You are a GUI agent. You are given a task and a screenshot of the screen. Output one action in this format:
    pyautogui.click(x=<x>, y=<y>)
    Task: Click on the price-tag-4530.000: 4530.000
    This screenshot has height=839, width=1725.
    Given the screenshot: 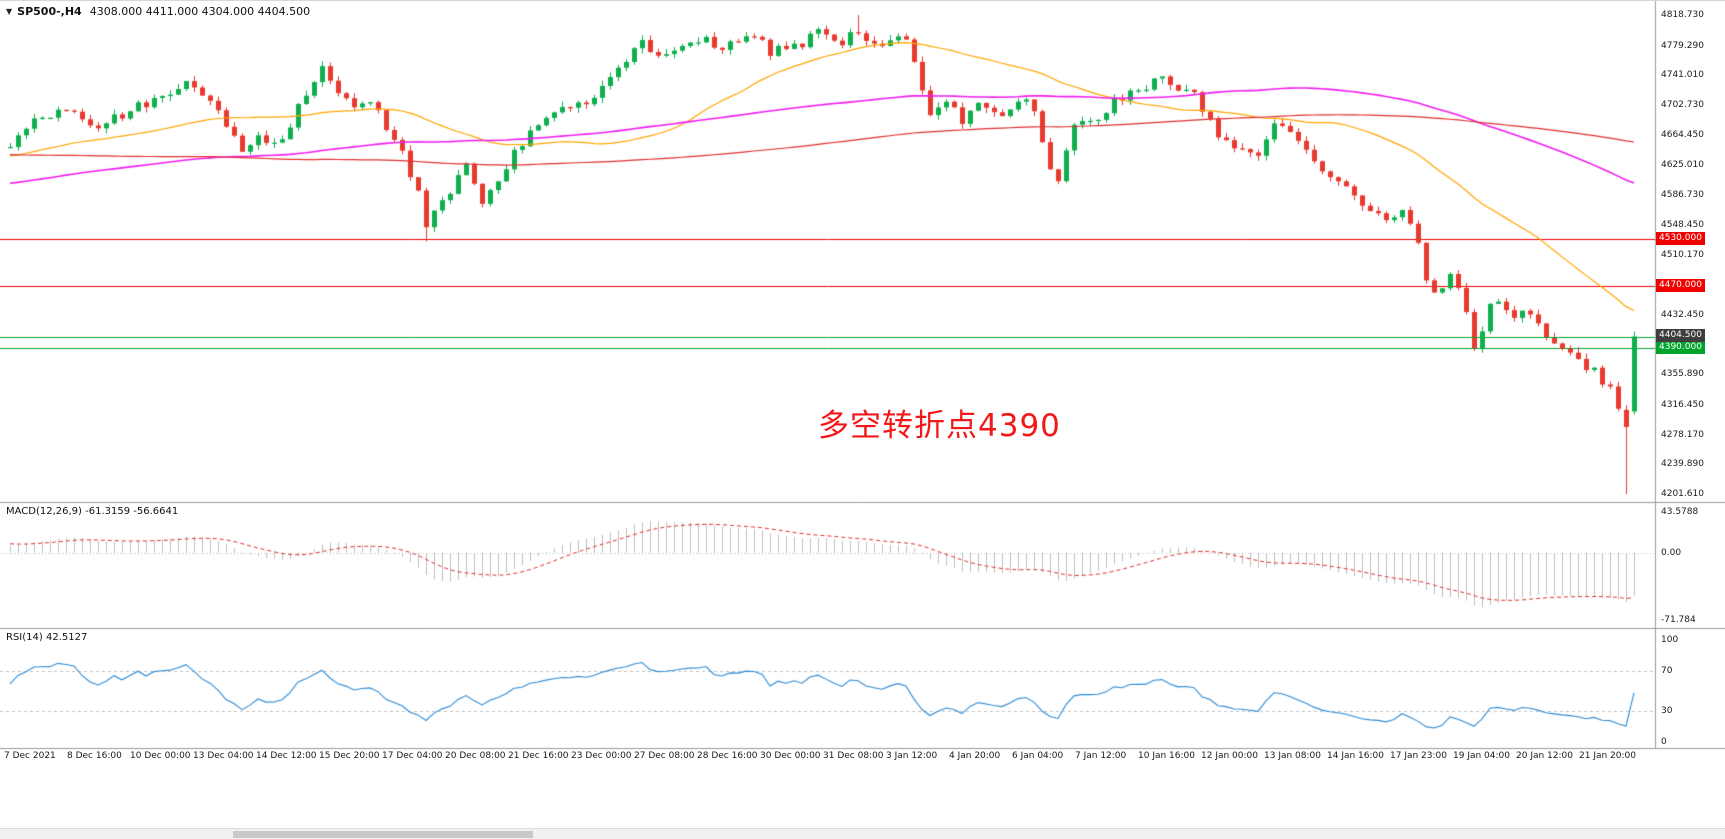 What is the action you would take?
    pyautogui.click(x=1680, y=239)
    